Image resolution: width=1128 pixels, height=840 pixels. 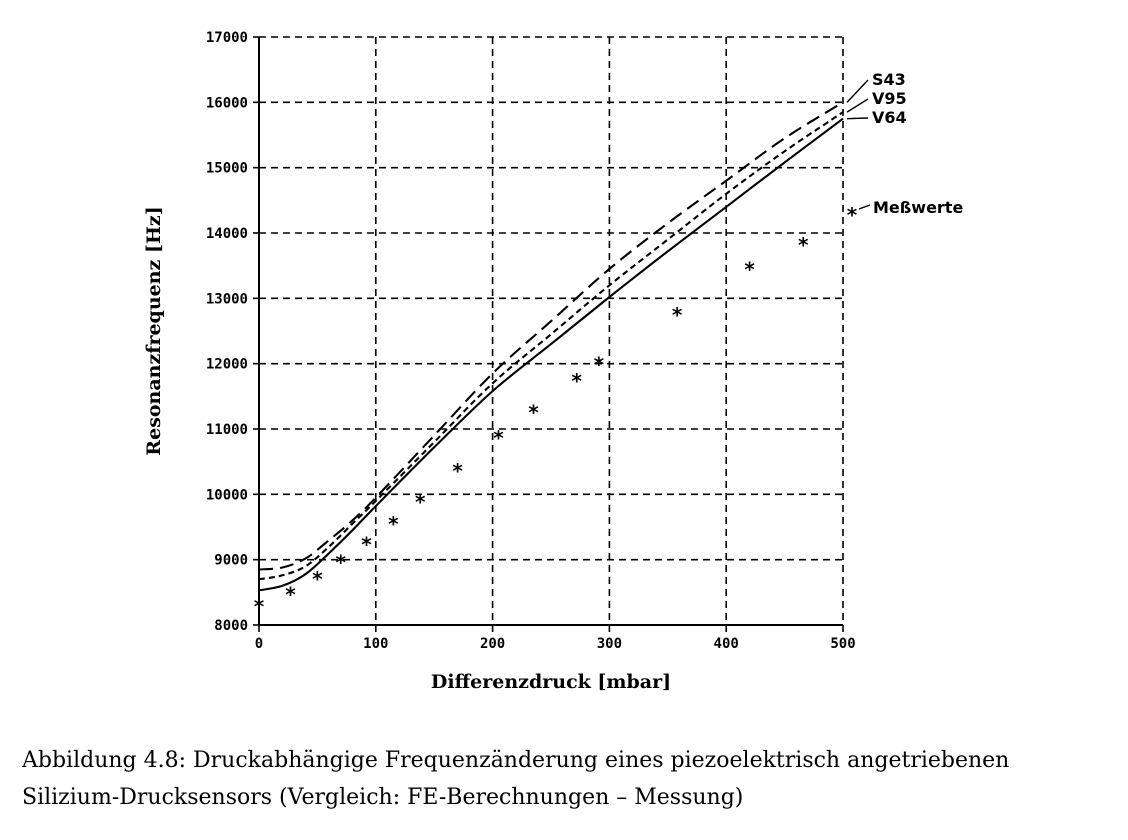 What do you see at coordinates (227, 103) in the screenshot?
I see `y-tick-label-16000: 16000` at bounding box center [227, 103].